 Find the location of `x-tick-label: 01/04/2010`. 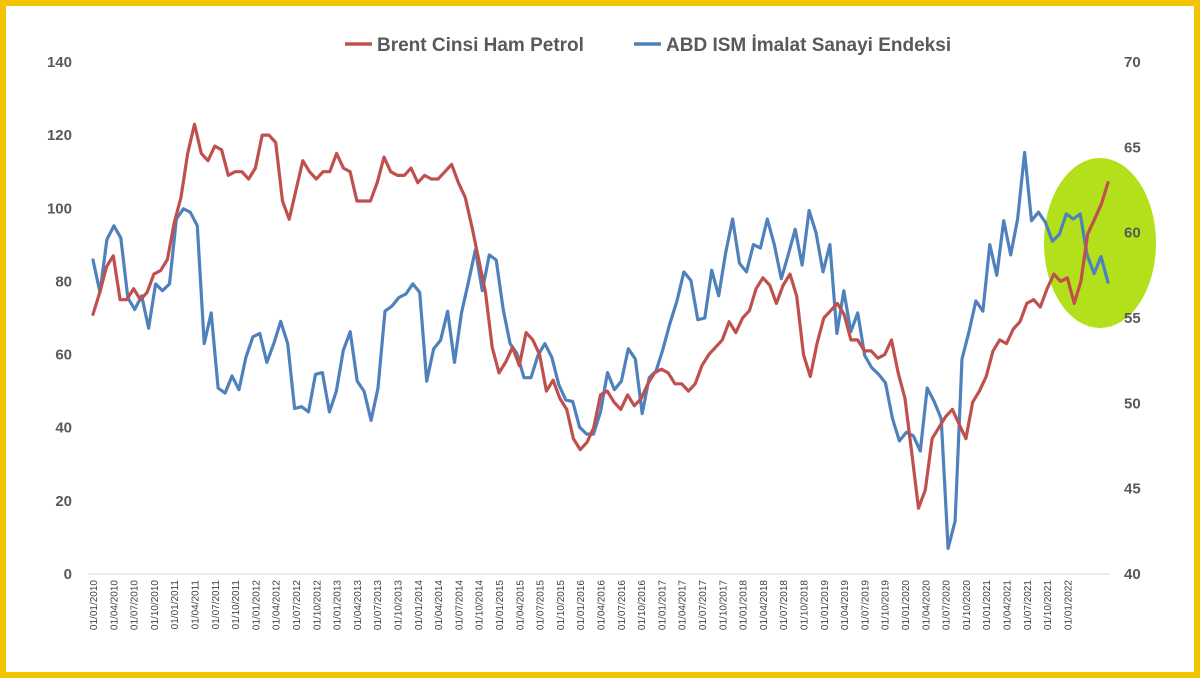

x-tick-label: 01/04/2010 is located at coordinates (114, 605).